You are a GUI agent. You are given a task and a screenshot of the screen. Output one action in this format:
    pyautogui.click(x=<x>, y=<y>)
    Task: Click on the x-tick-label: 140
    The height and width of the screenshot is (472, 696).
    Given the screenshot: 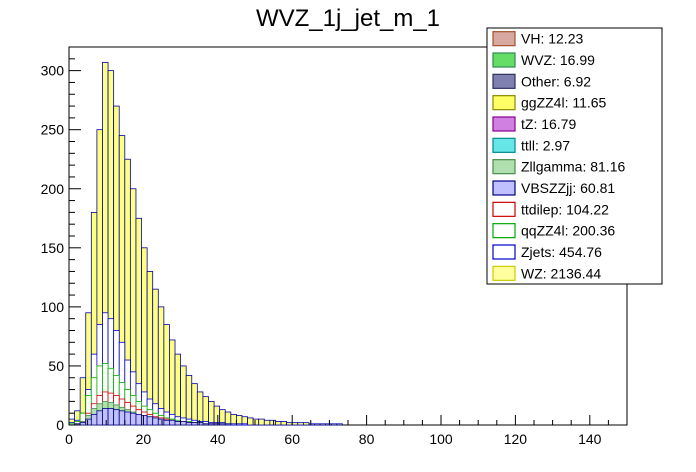 What is the action you would take?
    pyautogui.click(x=590, y=439)
    